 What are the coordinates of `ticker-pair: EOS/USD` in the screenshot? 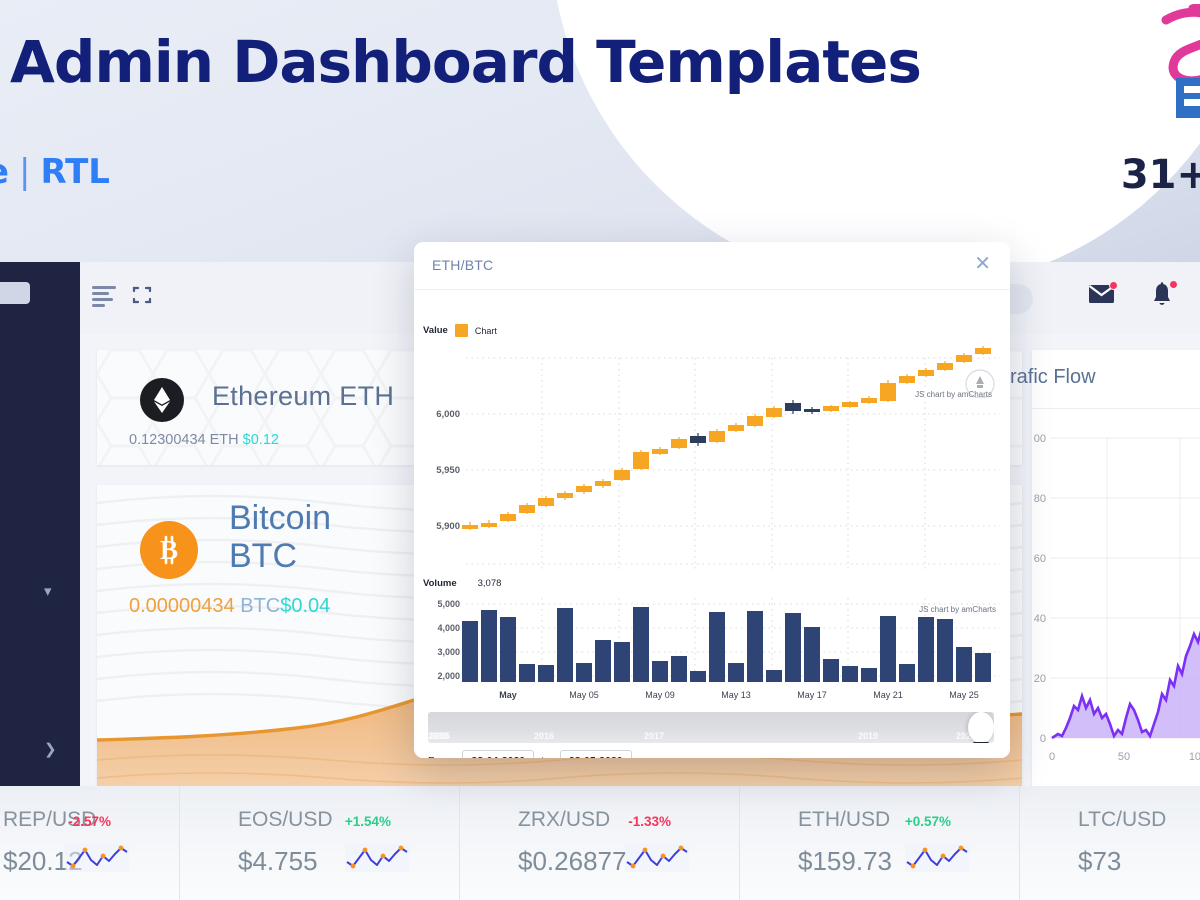 It's located at (285, 819).